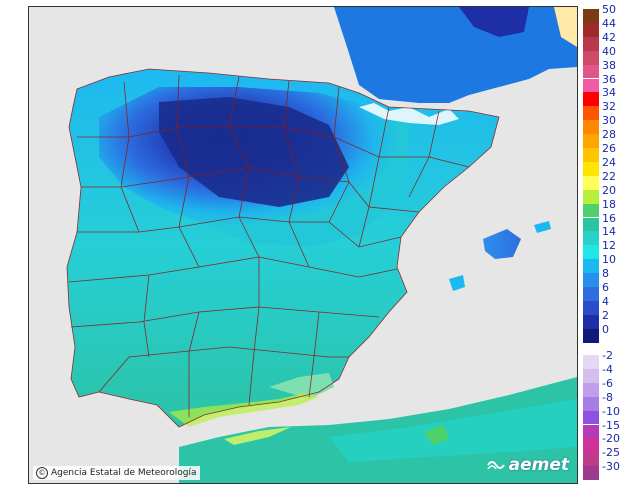 Image resolution: width=630 pixels, height=500 pixels. I want to click on legend-label: 14, so click(609, 232).